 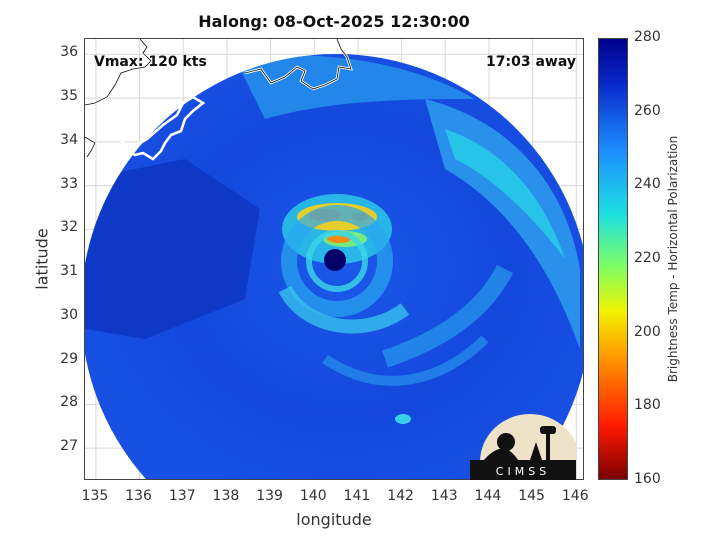 What do you see at coordinates (182, 496) in the screenshot?
I see `x-tick-137: 137` at bounding box center [182, 496].